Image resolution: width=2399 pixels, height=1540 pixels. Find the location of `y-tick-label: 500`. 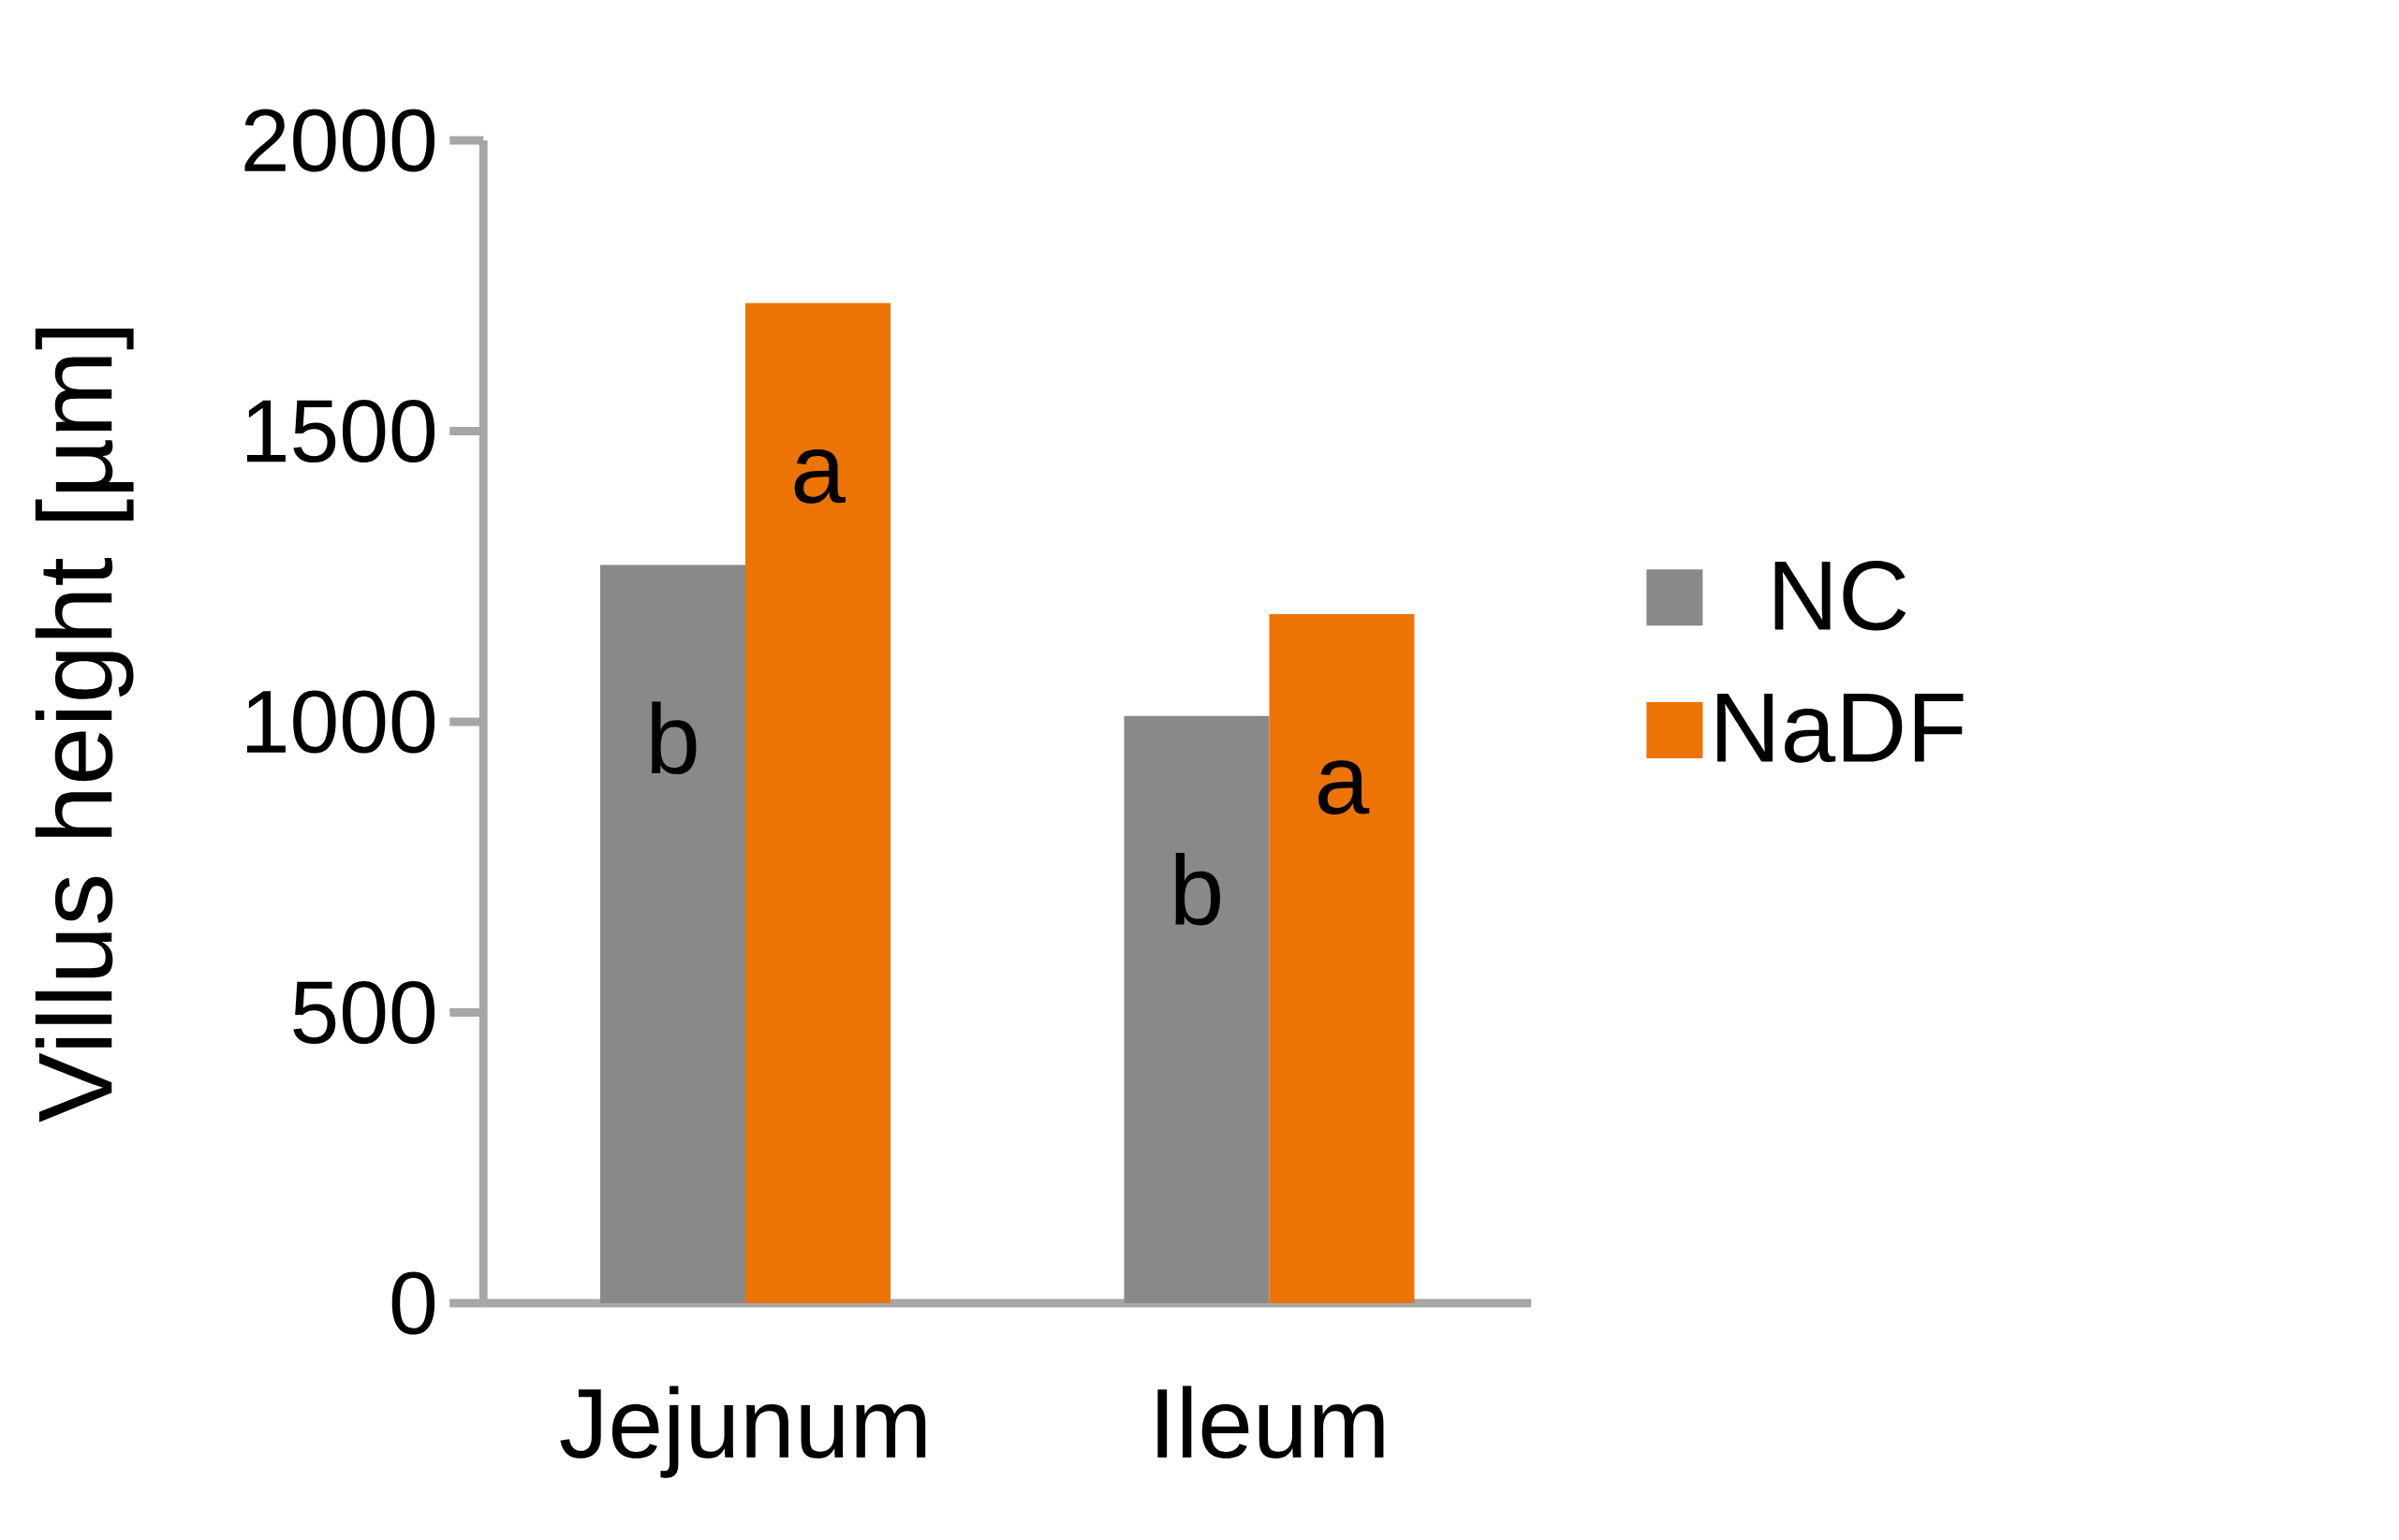

y-tick-label: 500 is located at coordinates (364, 1012).